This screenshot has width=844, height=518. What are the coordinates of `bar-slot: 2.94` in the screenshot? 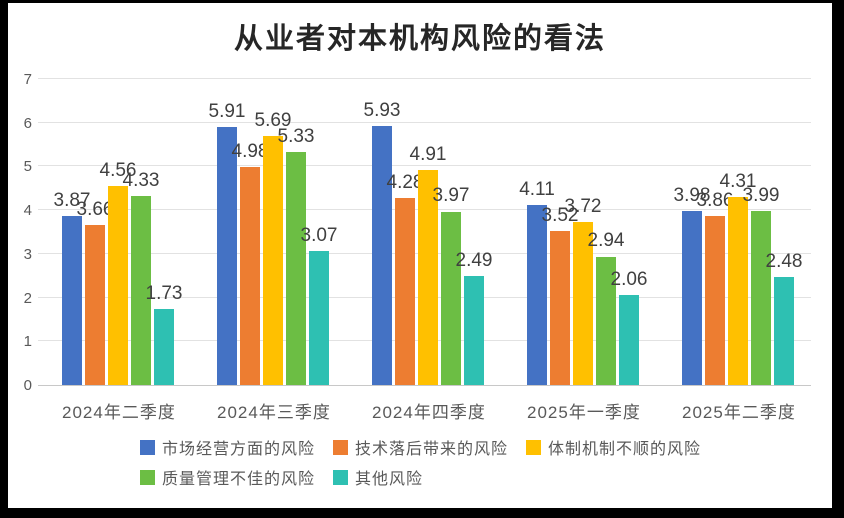 It's located at (606, 232).